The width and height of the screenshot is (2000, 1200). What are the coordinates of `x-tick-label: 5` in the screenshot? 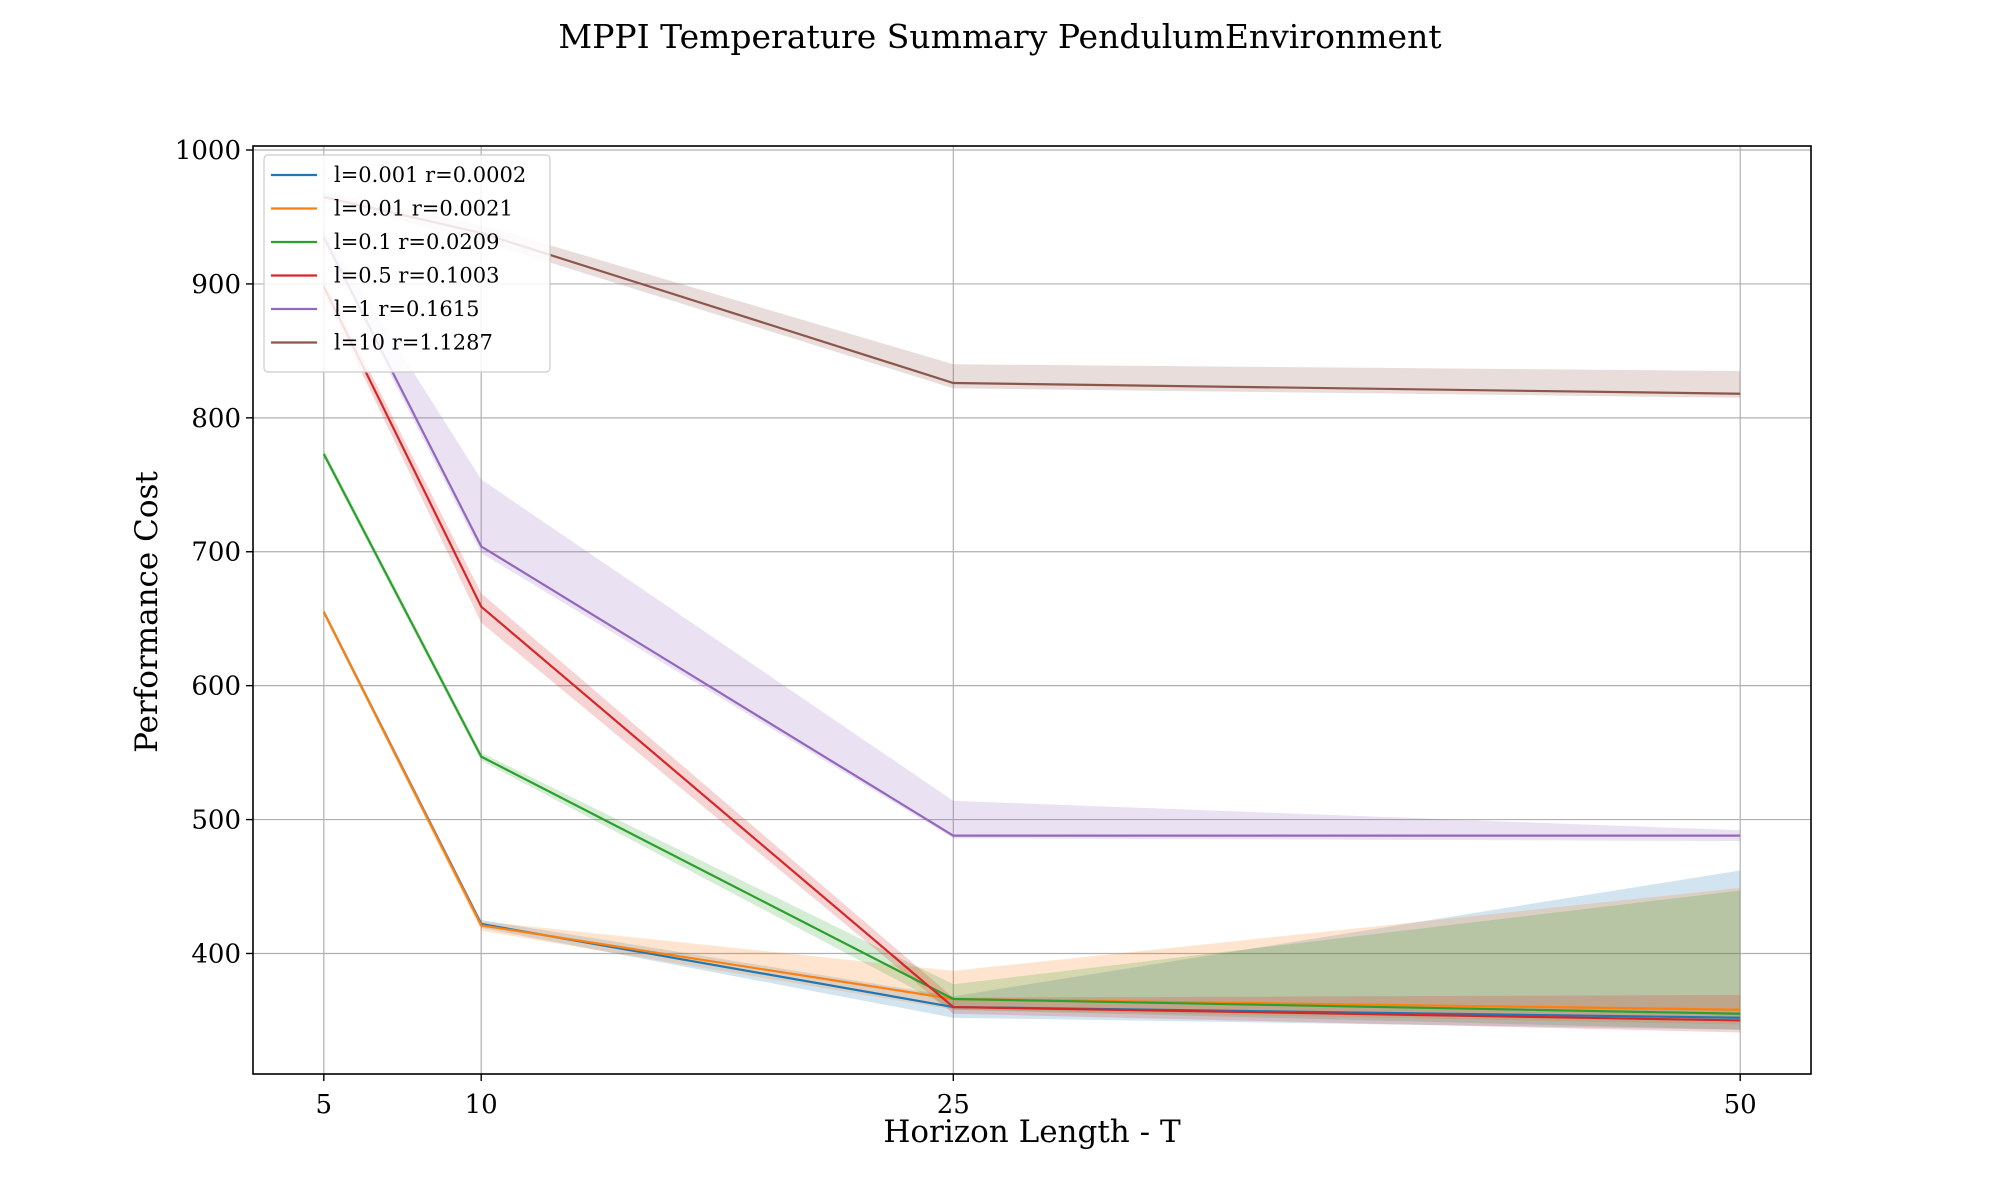 It's located at (324, 1105).